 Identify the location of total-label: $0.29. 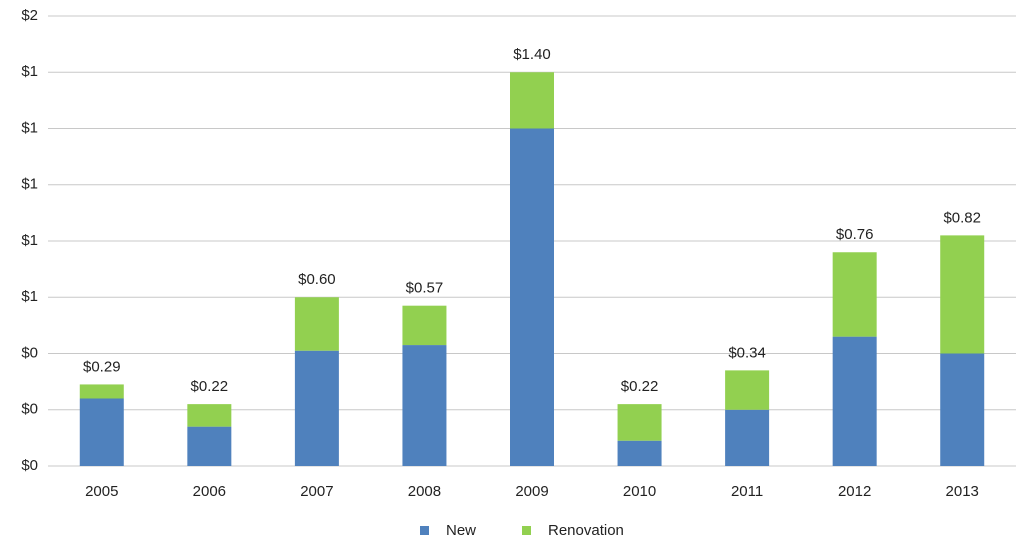
(102, 366).